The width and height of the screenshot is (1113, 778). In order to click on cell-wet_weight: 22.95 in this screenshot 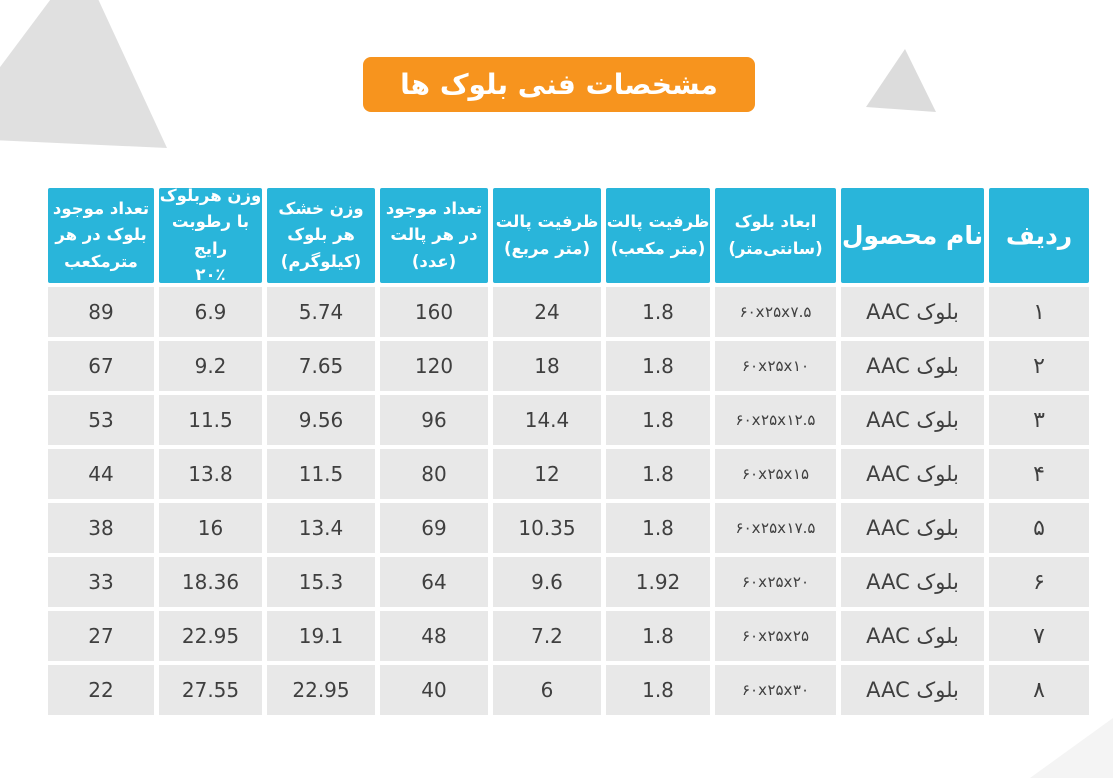, I will do `click(210, 636)`.